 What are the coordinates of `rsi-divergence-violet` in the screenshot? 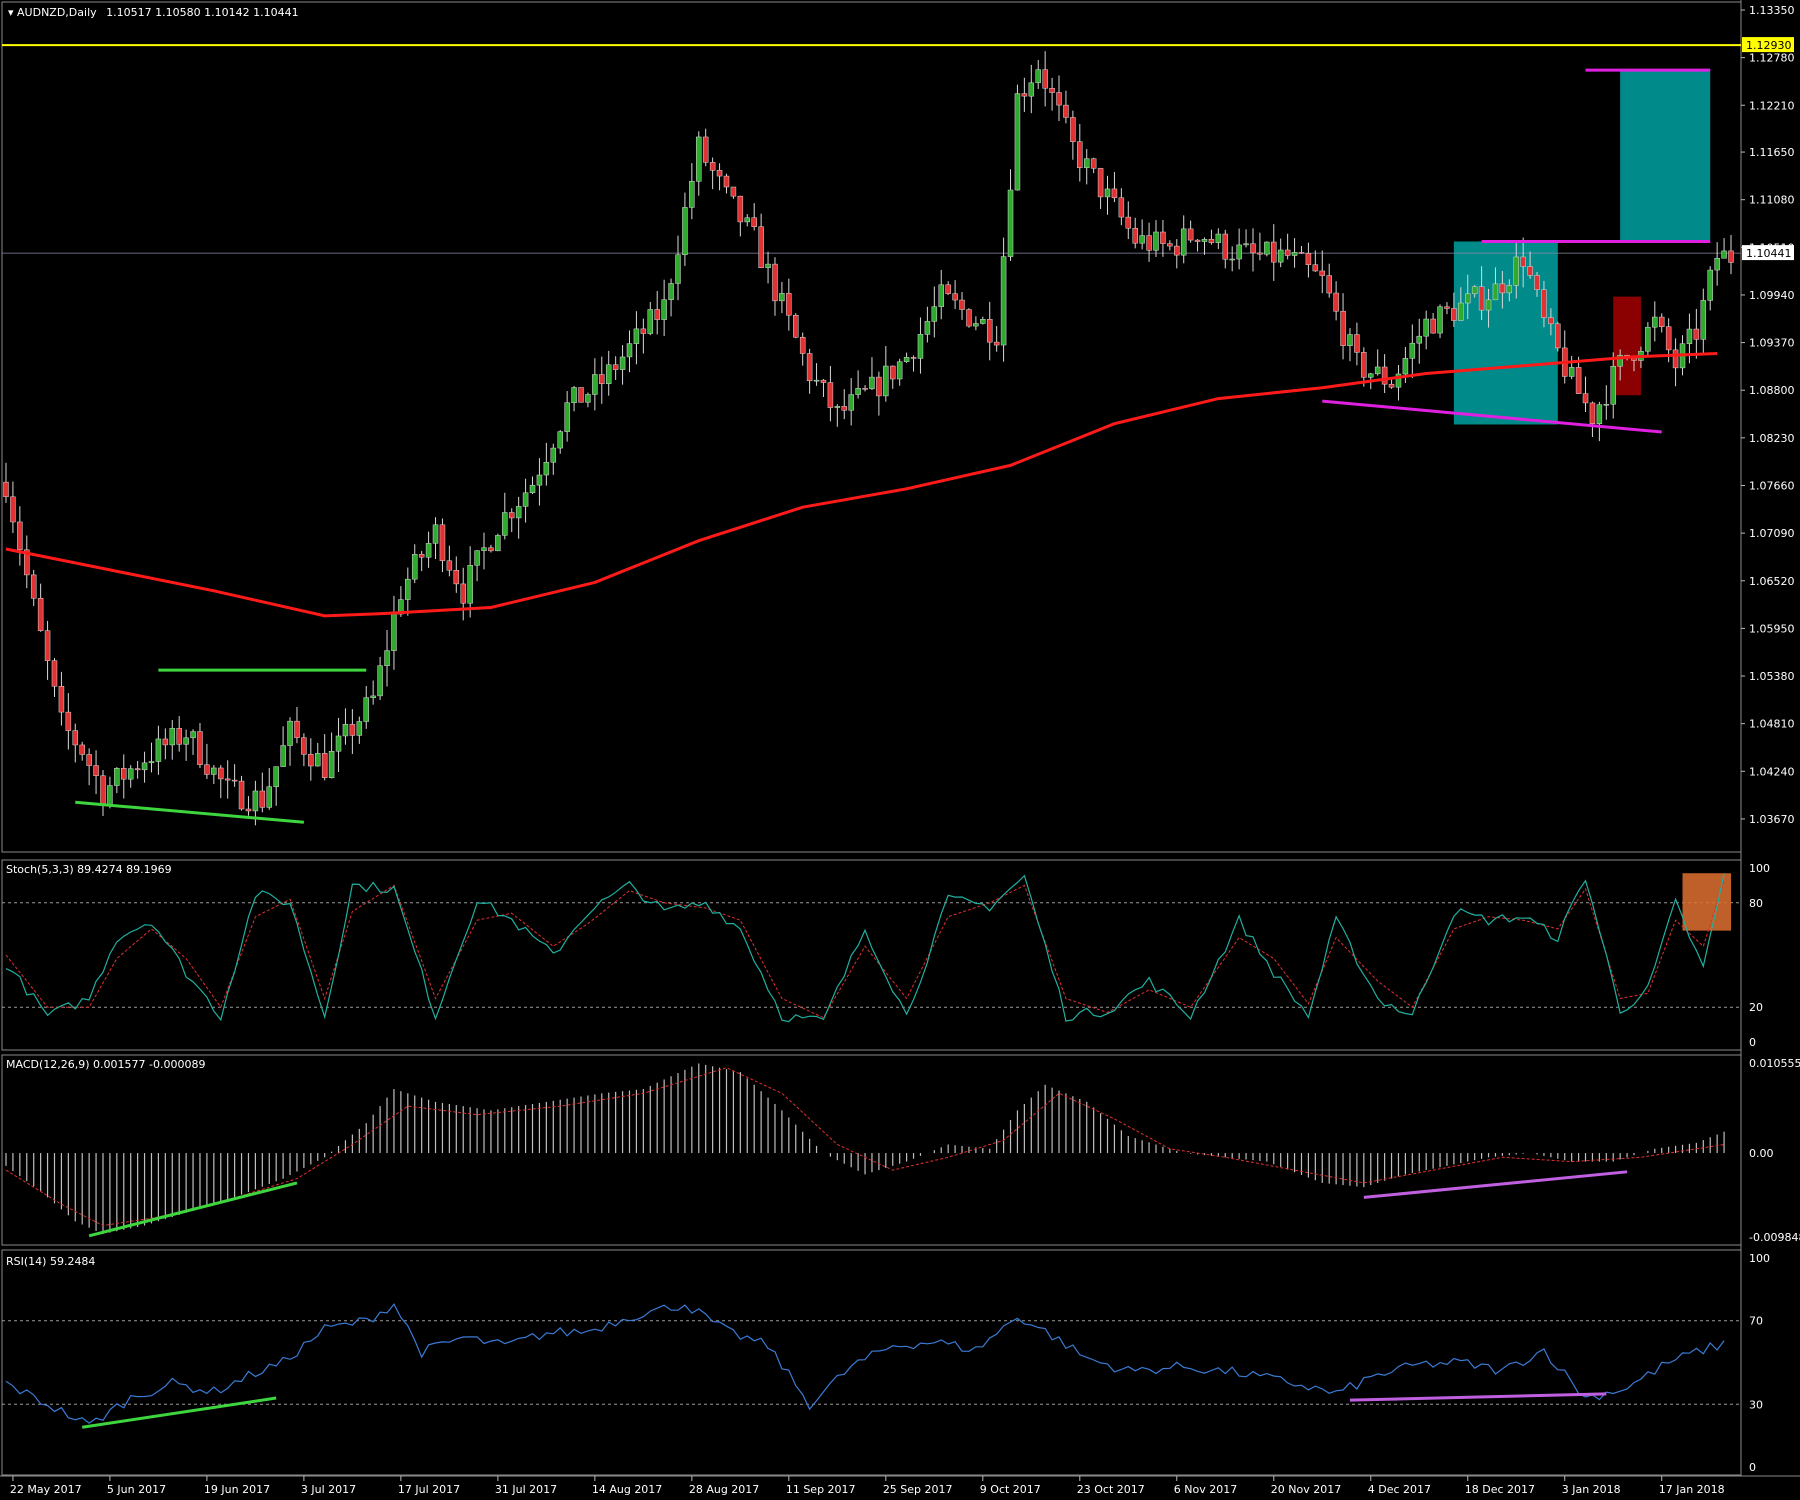 It's located at (1478, 1397).